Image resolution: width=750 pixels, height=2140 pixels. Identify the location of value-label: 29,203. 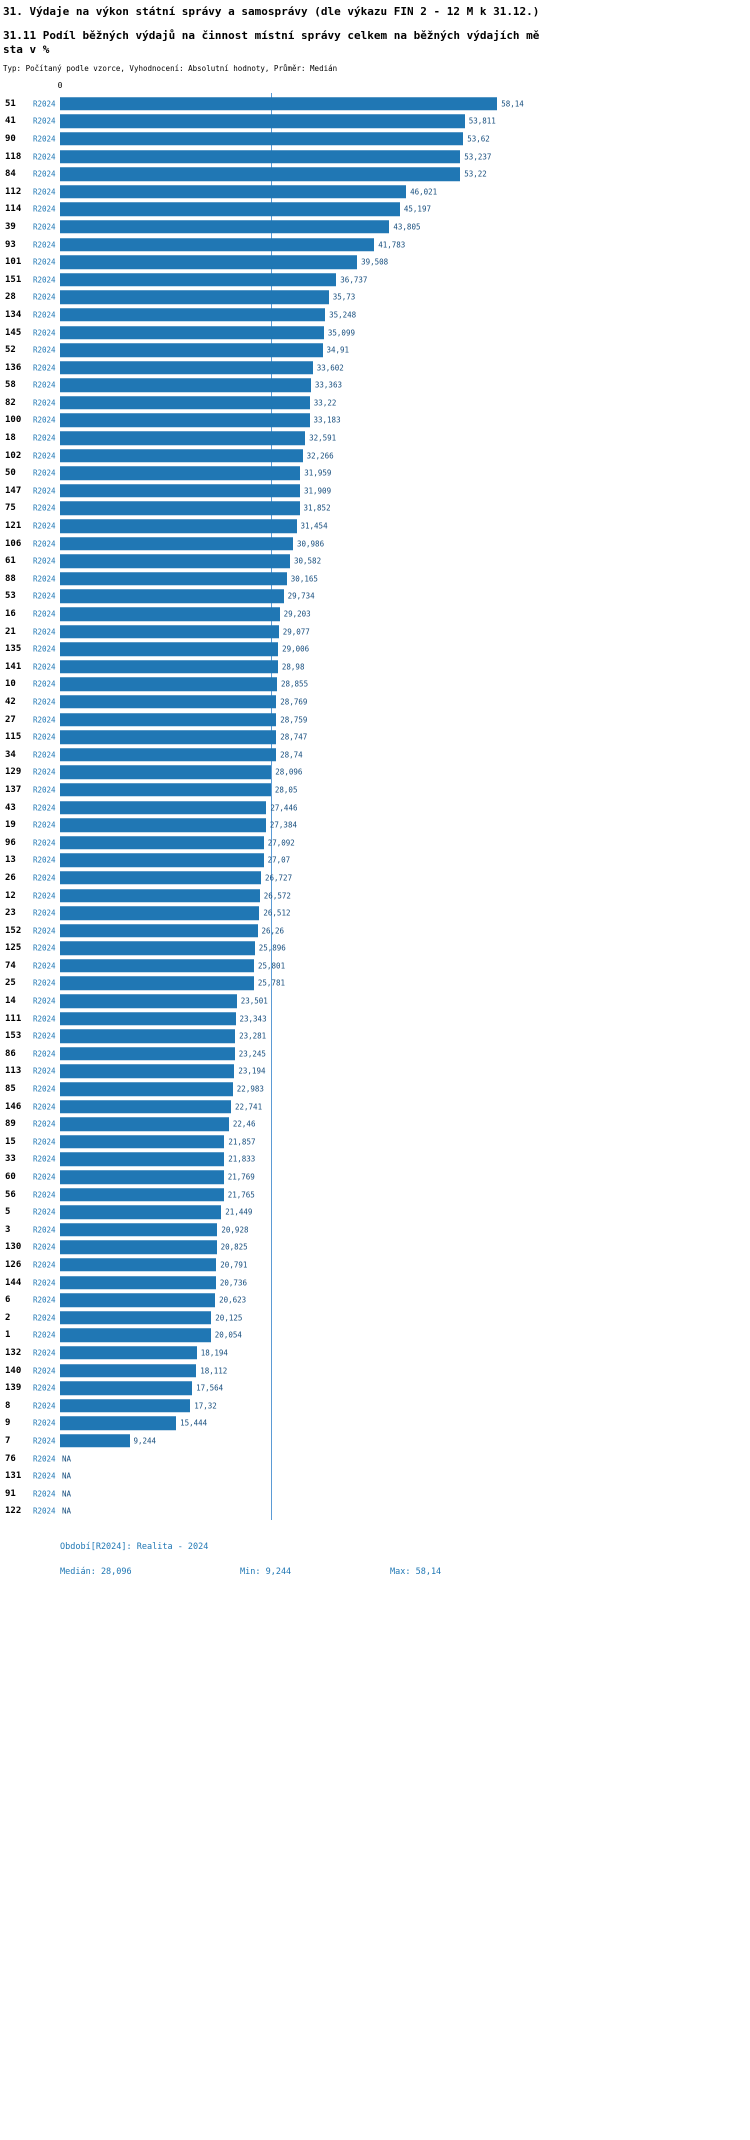
(297, 614).